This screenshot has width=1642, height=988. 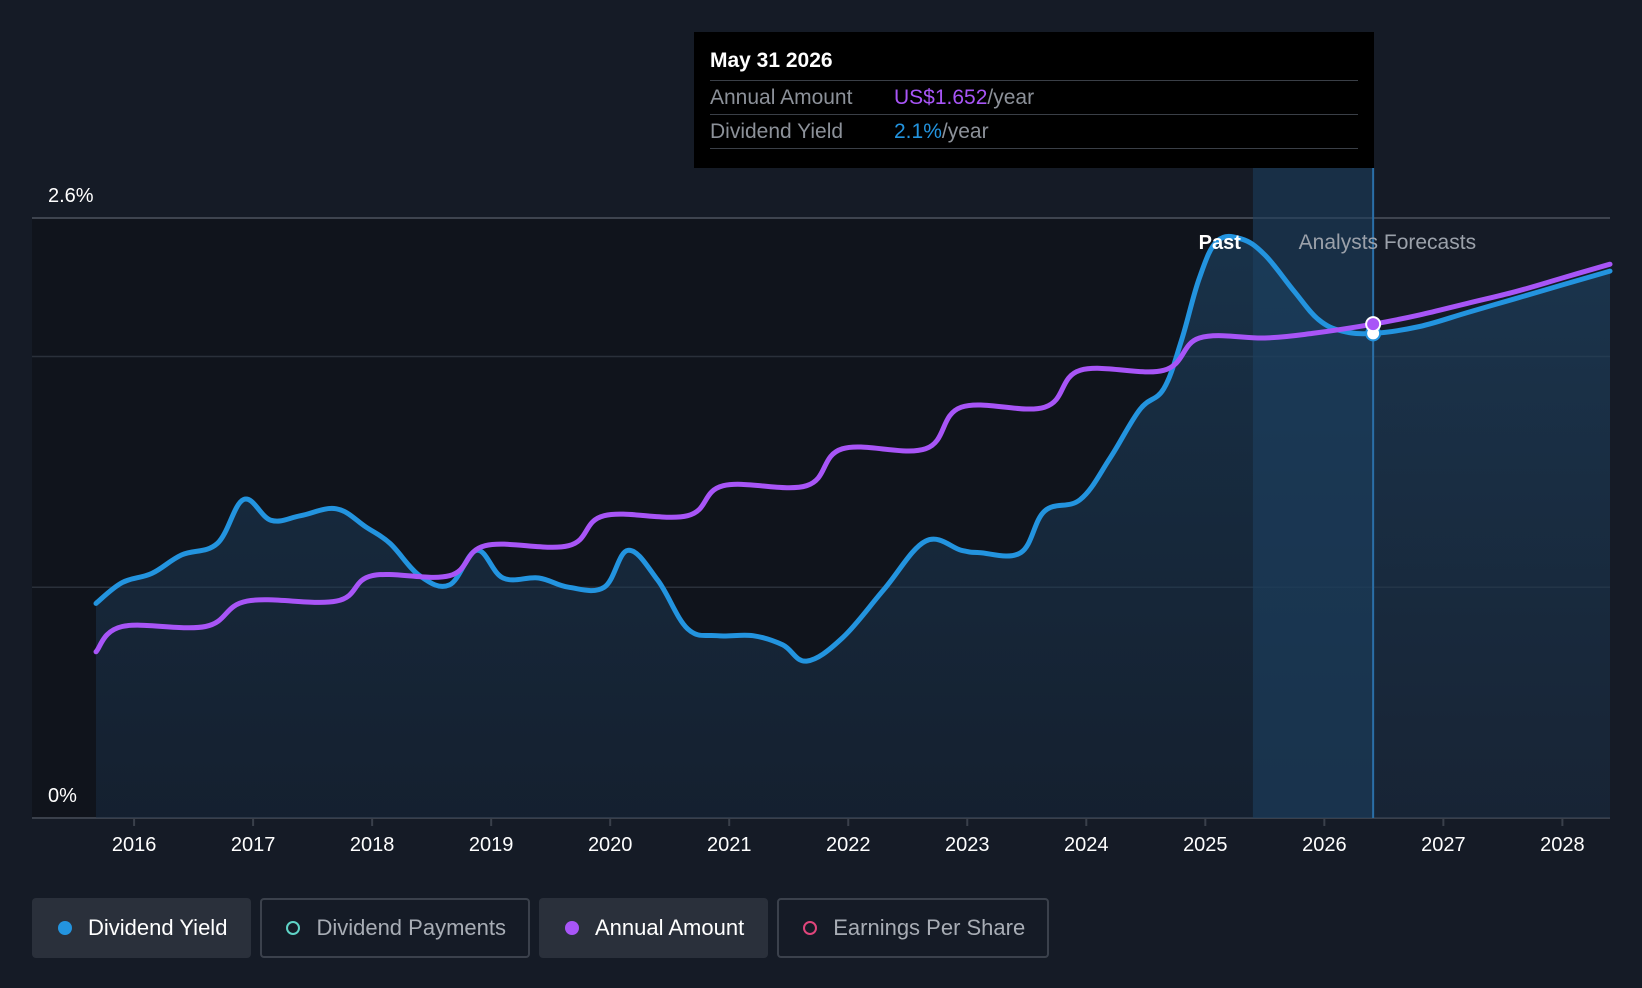 What do you see at coordinates (158, 927) in the screenshot?
I see `legend-label: Dividend Yield` at bounding box center [158, 927].